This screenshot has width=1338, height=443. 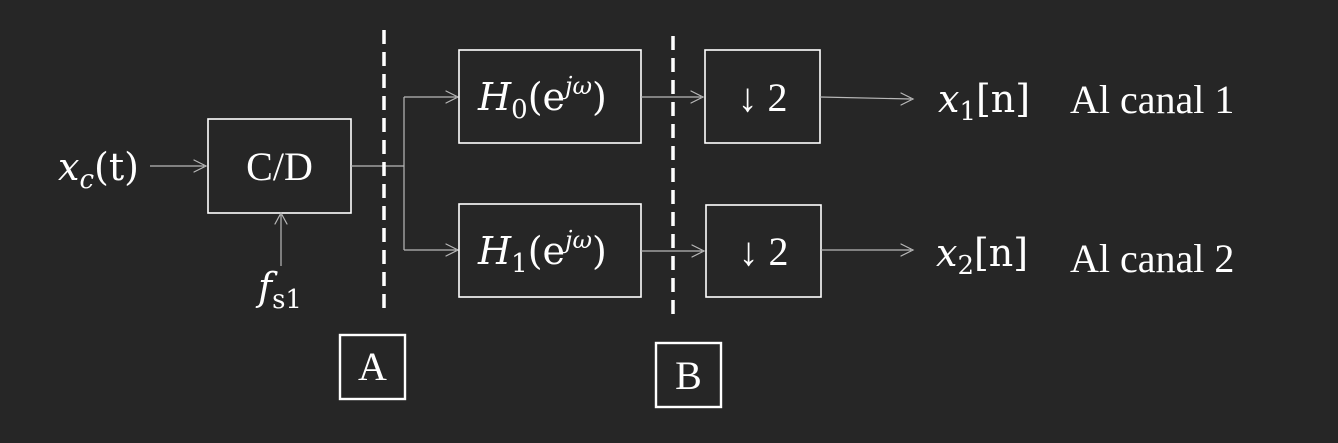 What do you see at coordinates (965, 266) in the screenshot?
I see `output-bottom-subscript: 2` at bounding box center [965, 266].